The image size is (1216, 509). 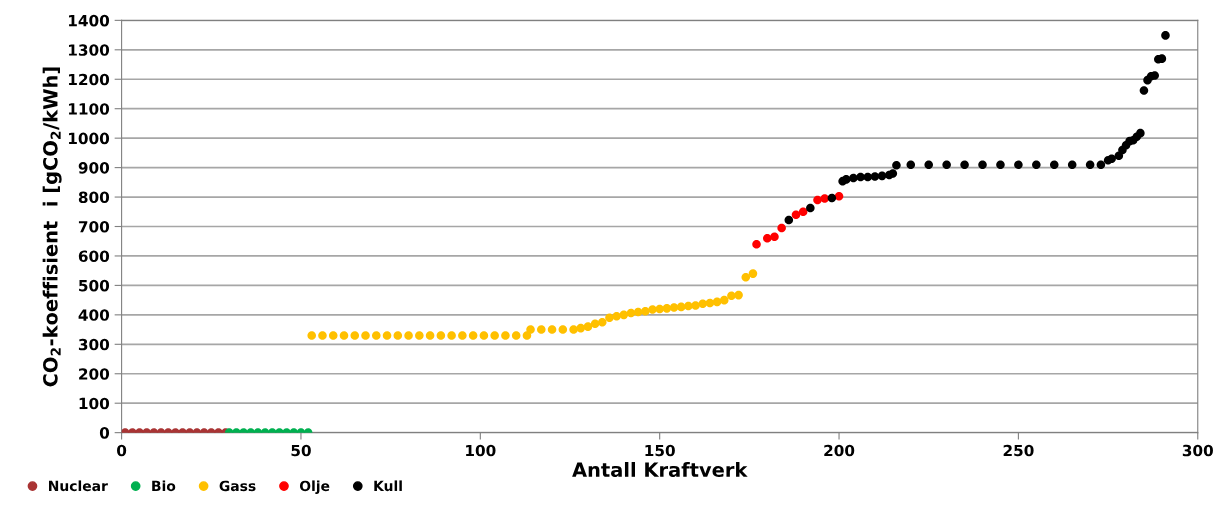 What do you see at coordinates (78, 486) in the screenshot?
I see `legend-label: Nuclear` at bounding box center [78, 486].